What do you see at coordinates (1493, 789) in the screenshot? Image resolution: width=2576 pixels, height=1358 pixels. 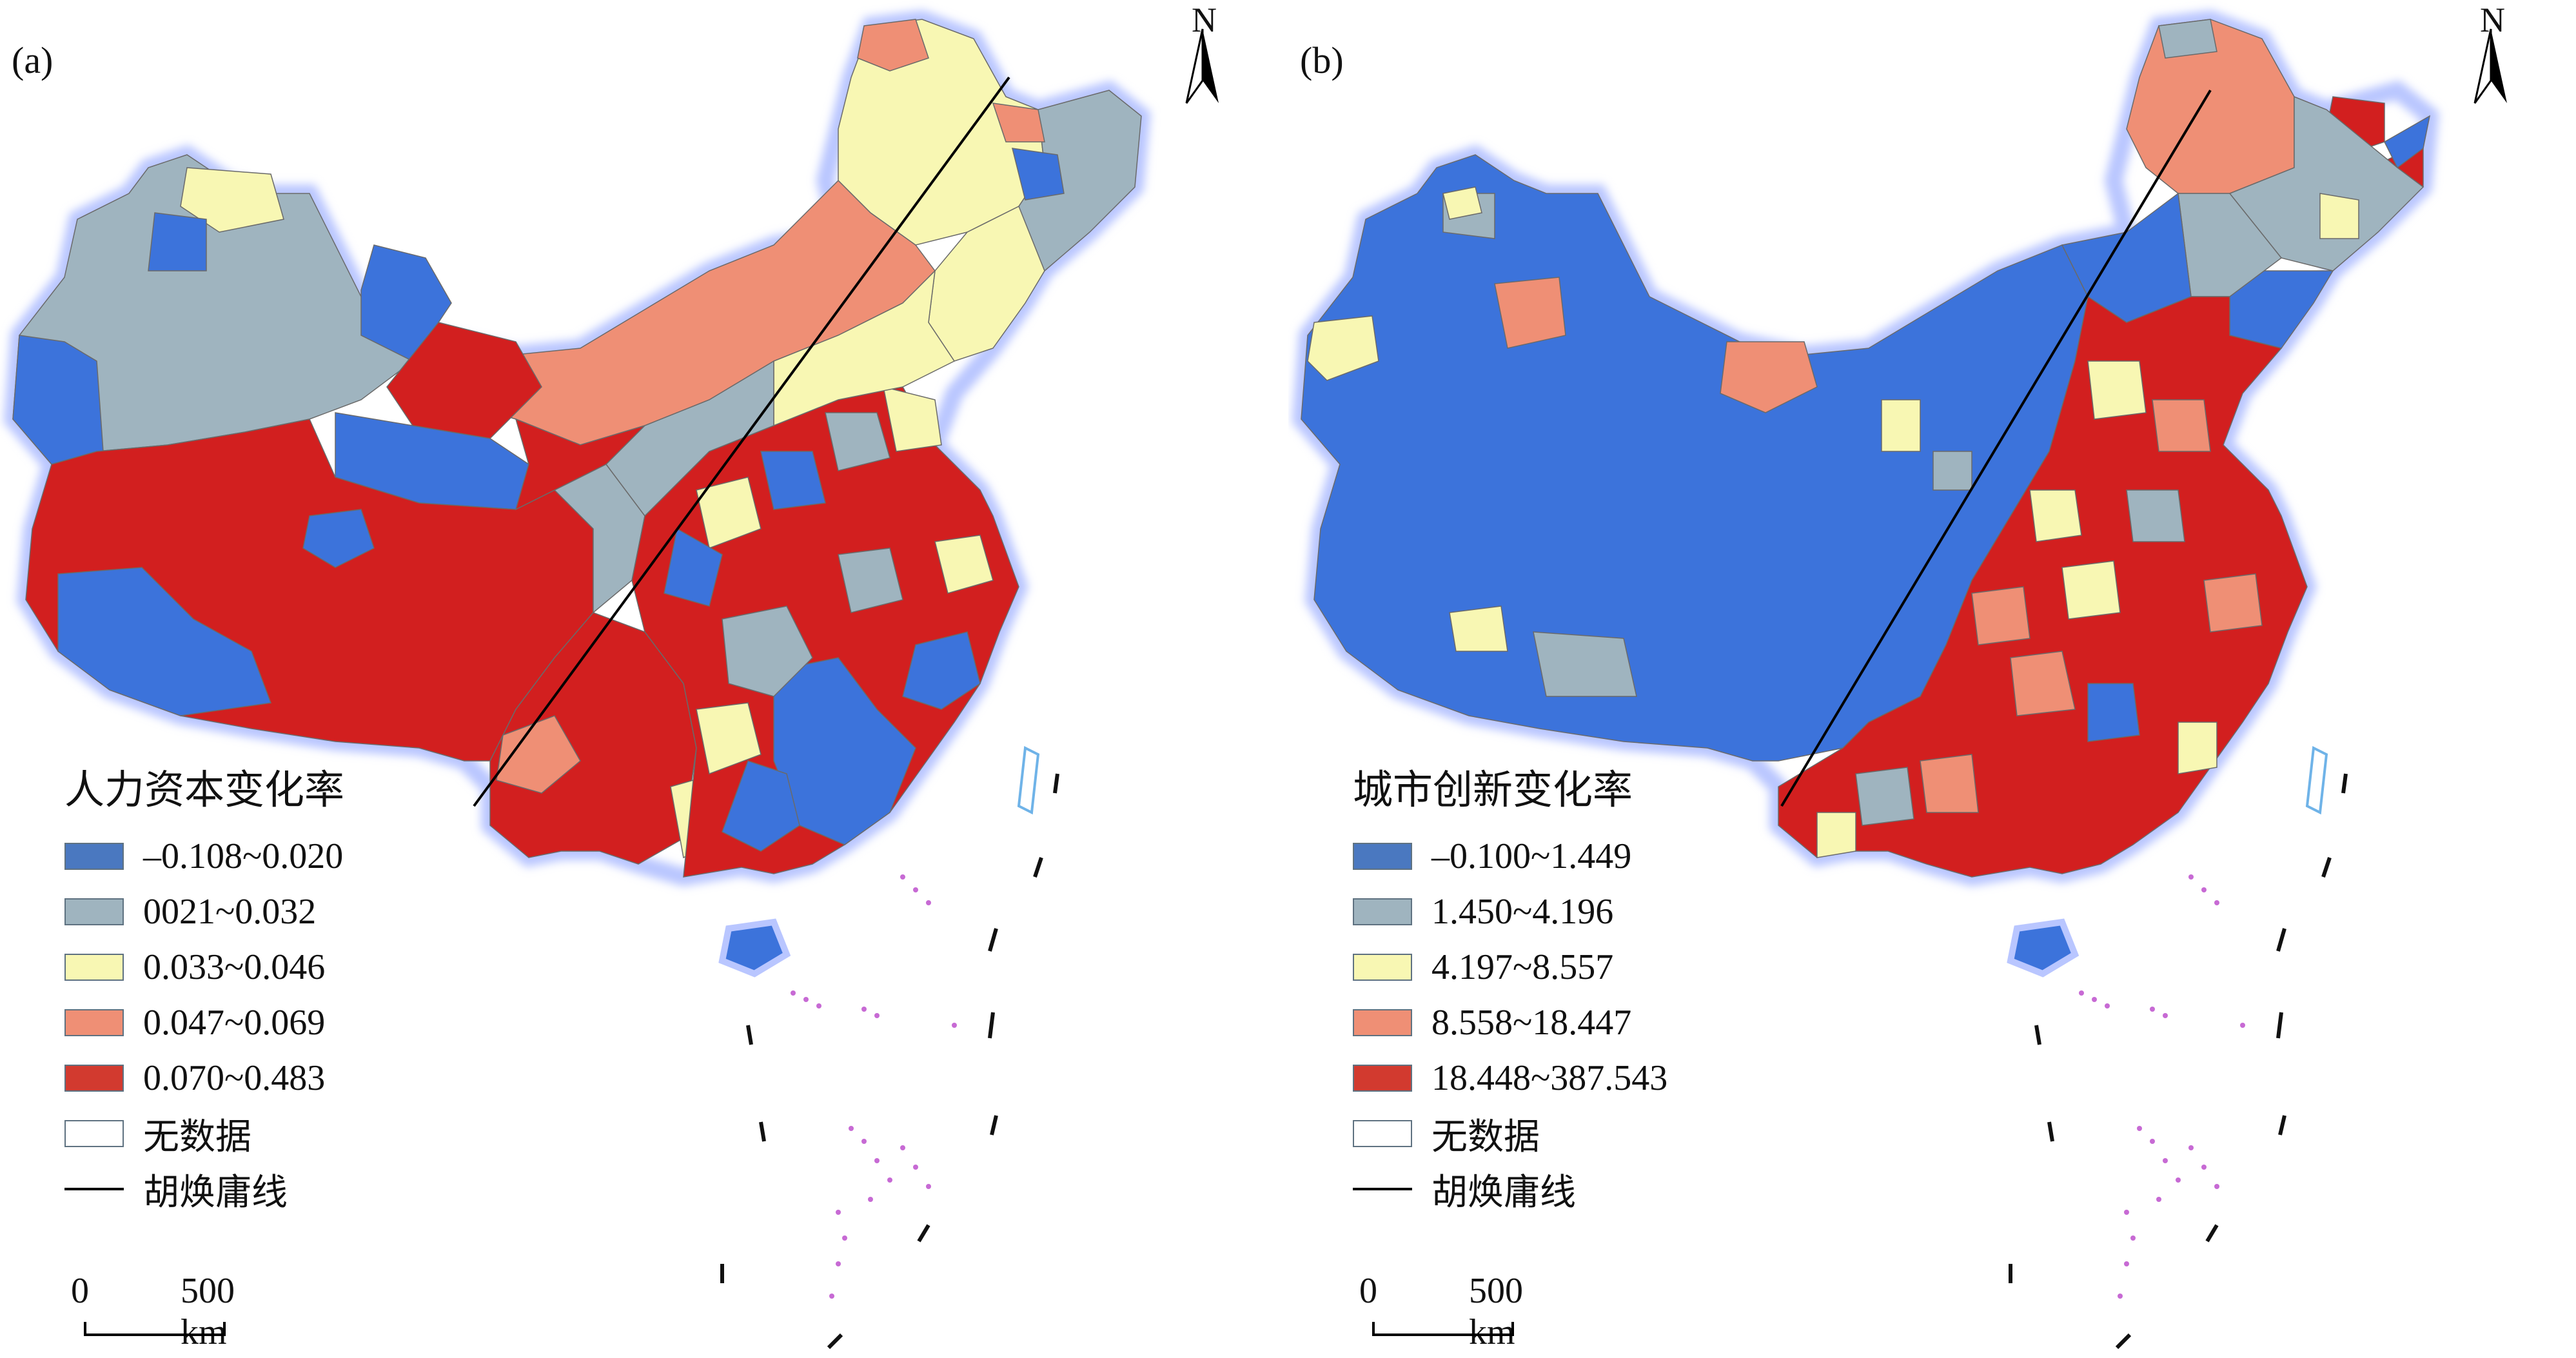 I see `legend-title: 城市创新变化率` at bounding box center [1493, 789].